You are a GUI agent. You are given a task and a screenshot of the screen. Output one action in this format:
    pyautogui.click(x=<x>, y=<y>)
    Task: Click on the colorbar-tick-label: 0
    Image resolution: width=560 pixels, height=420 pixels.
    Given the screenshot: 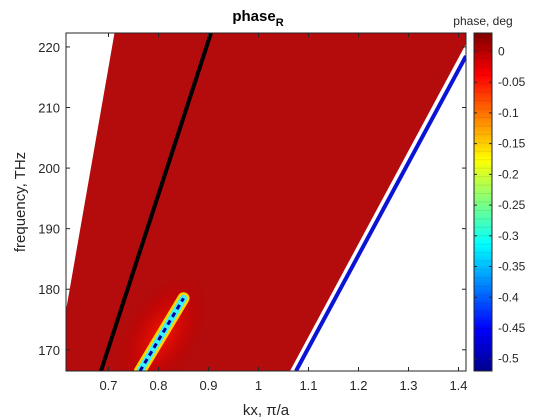 What is the action you would take?
    pyautogui.click(x=501, y=51)
    